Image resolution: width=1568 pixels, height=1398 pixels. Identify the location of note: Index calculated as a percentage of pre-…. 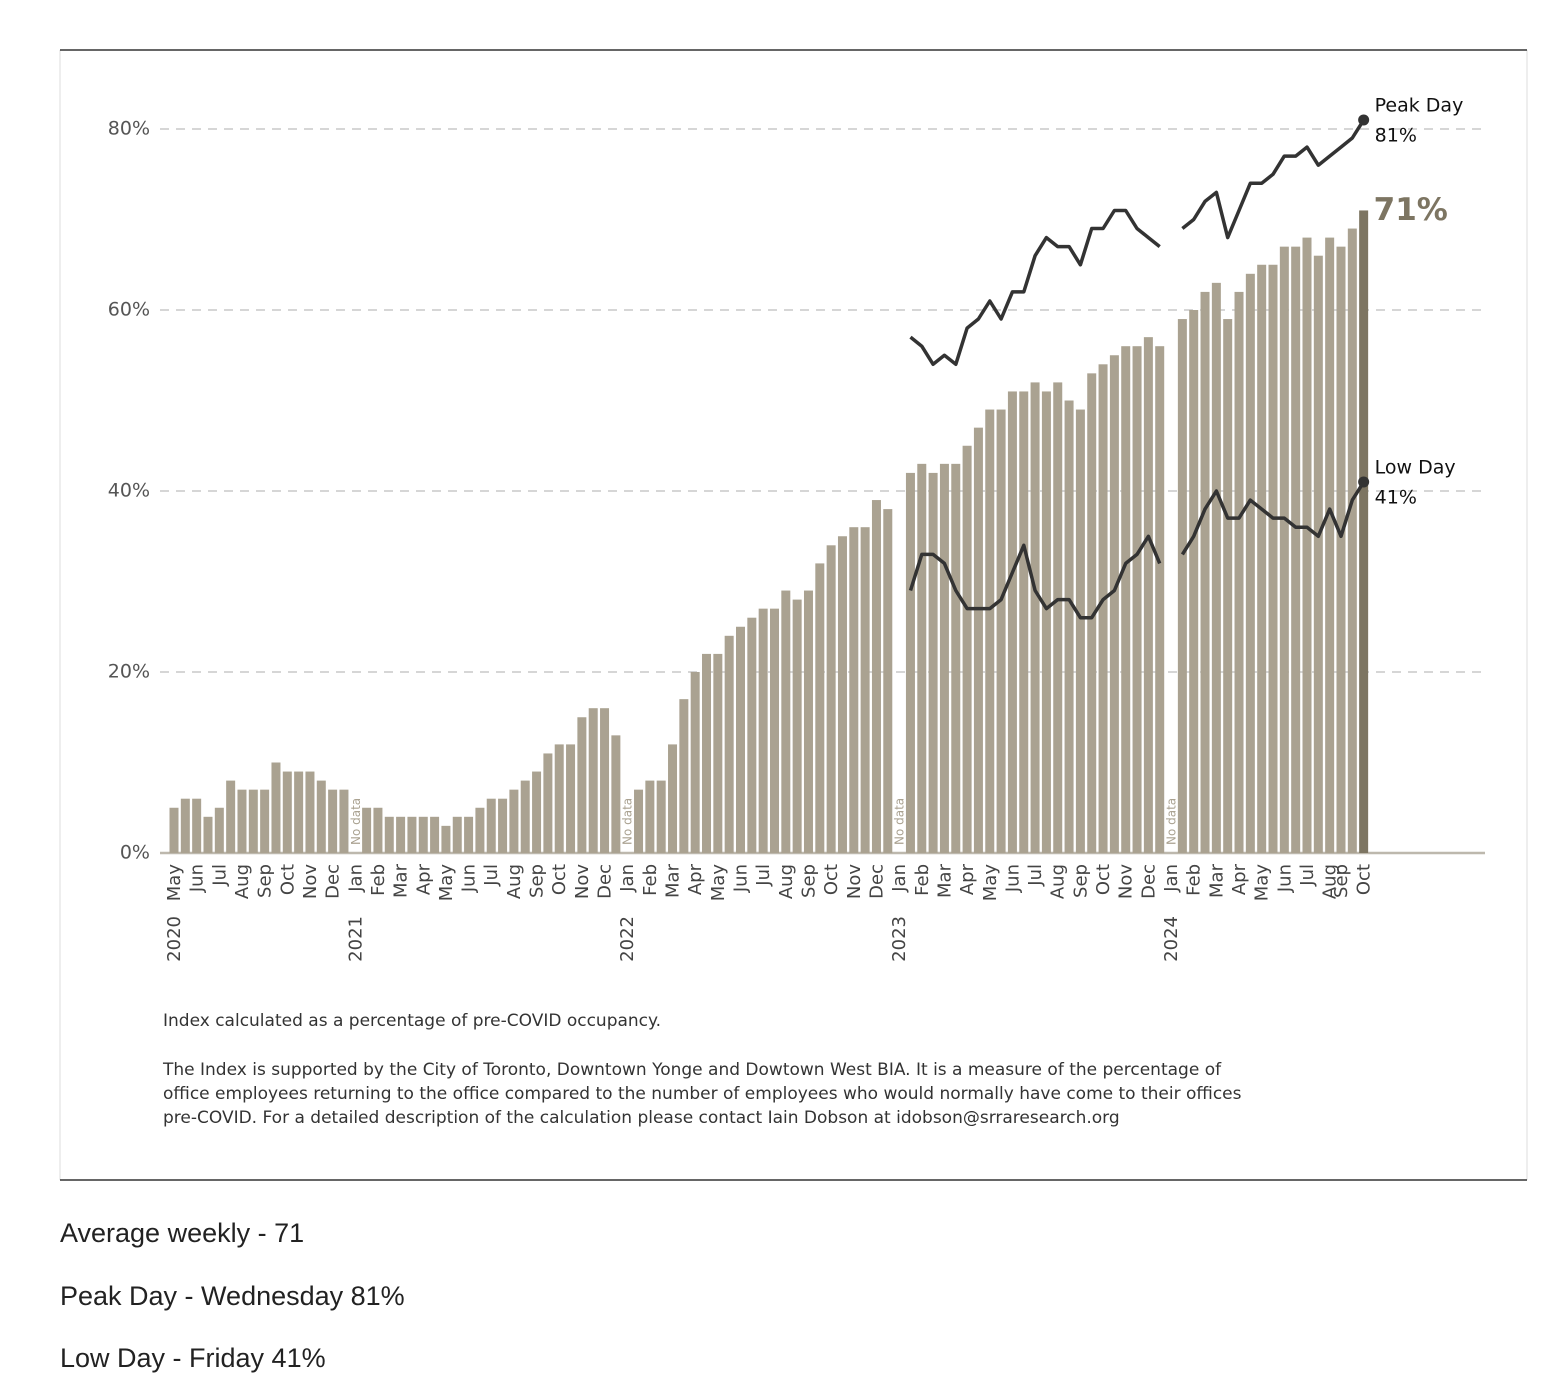
(412, 1021).